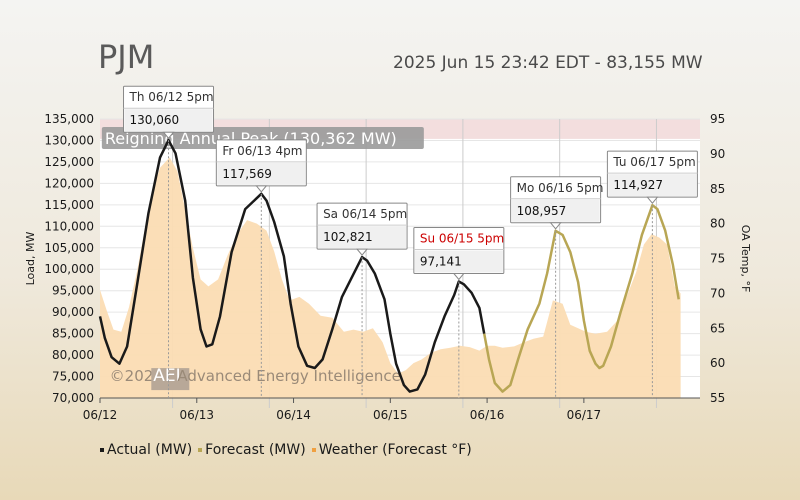 The height and width of the screenshot is (500, 800). I want to click on legend-swatch-actual, so click(102, 450).